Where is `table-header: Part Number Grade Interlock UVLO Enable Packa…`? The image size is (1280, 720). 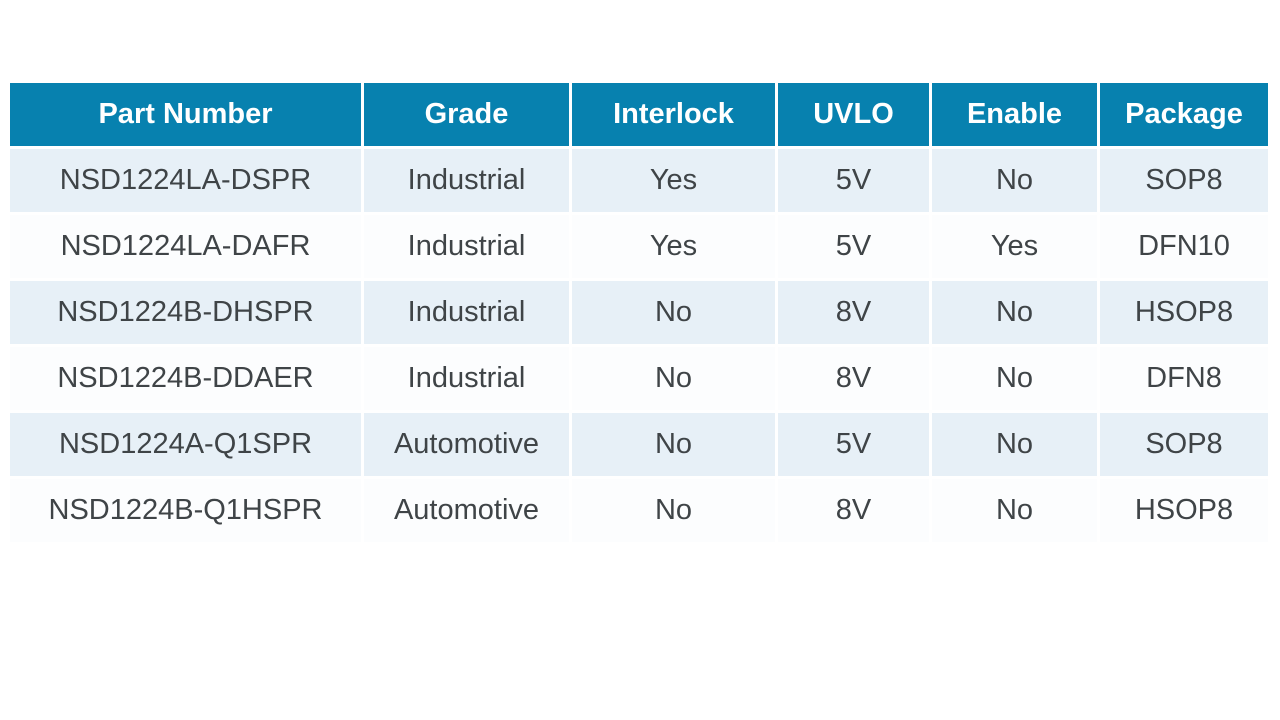 table-header: Part Number Grade Interlock UVLO Enable Packa… is located at coordinates (639, 116).